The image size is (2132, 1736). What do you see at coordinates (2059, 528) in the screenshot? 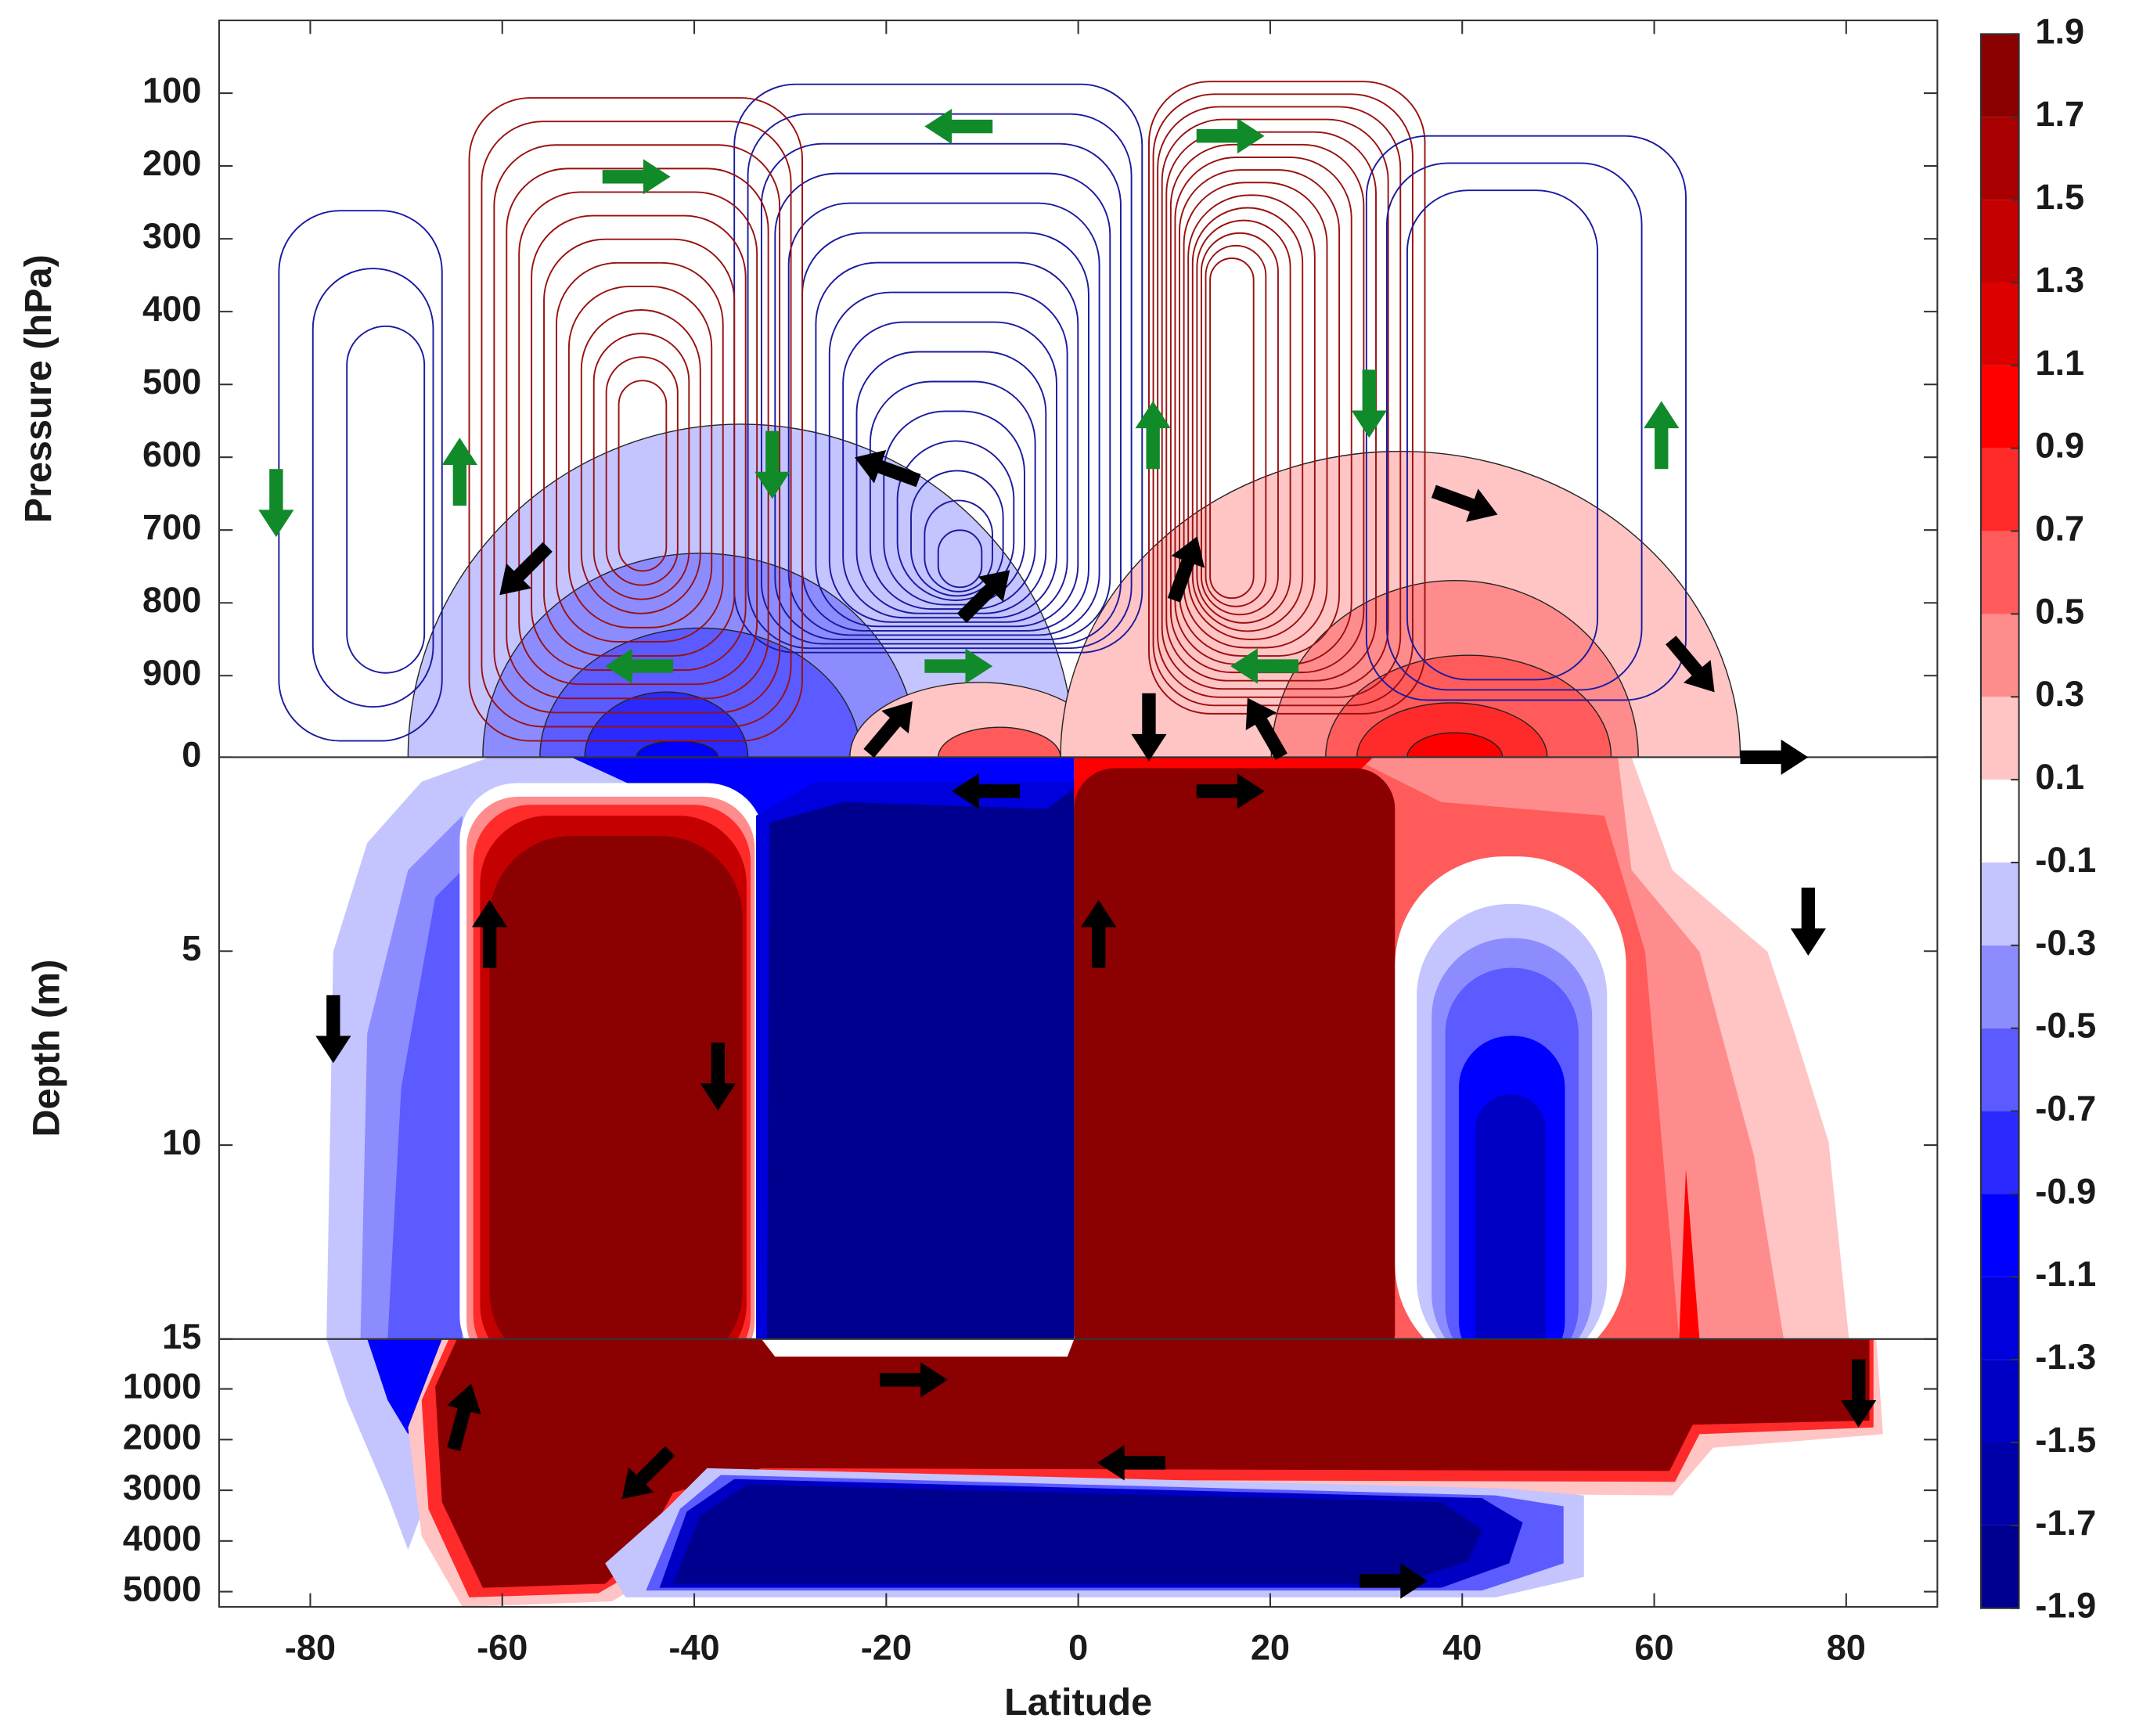
I see `colorbar-tick-label: 0.7` at bounding box center [2059, 528].